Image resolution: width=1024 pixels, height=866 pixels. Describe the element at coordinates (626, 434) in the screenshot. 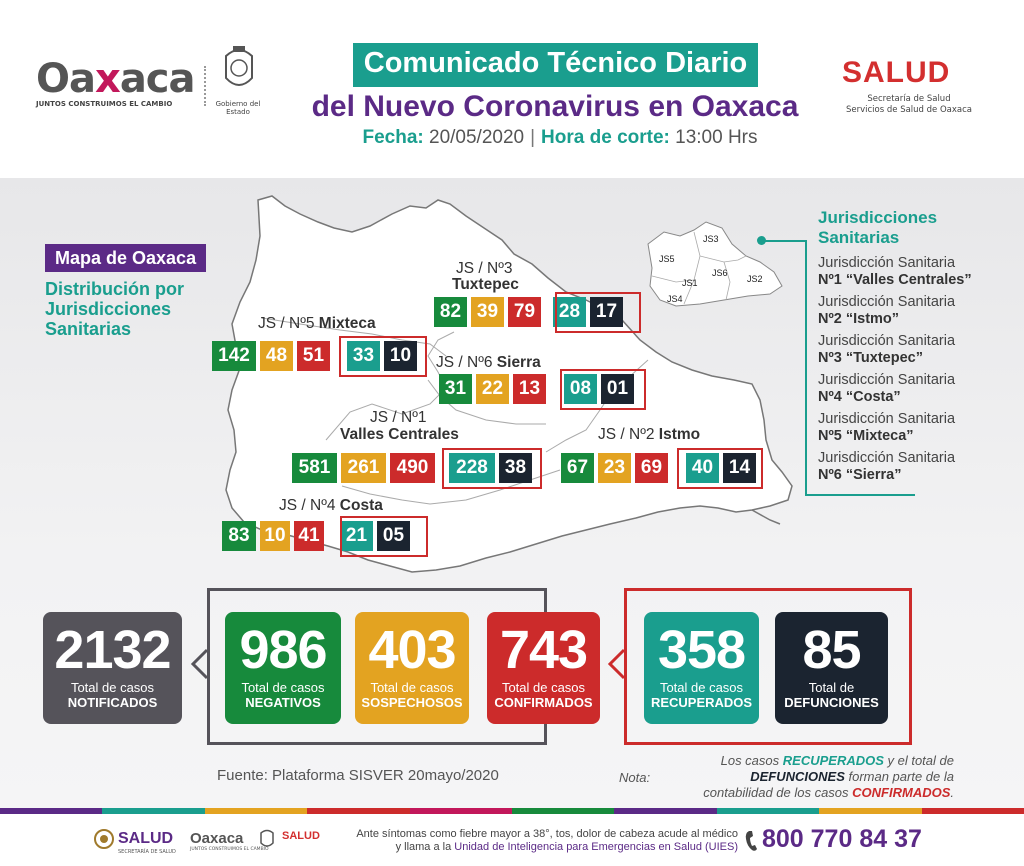

I see `js2-prefix: JS / Nº2` at that location.